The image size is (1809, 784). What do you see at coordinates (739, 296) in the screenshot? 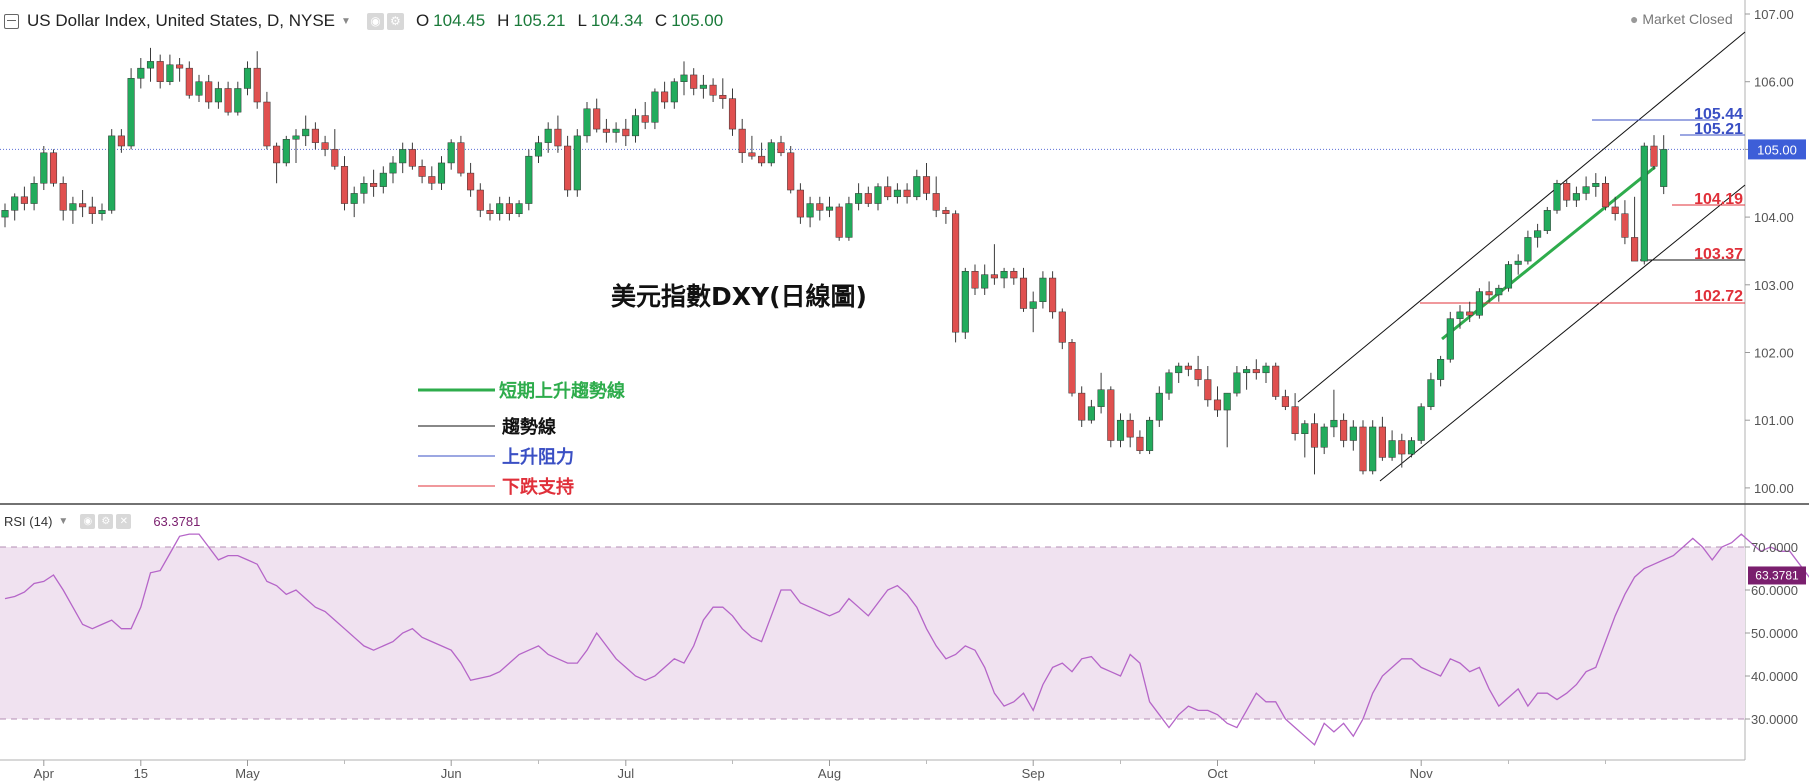
I see `chart-annotation-title: 美元指數DXY(日線圖)` at bounding box center [739, 296].